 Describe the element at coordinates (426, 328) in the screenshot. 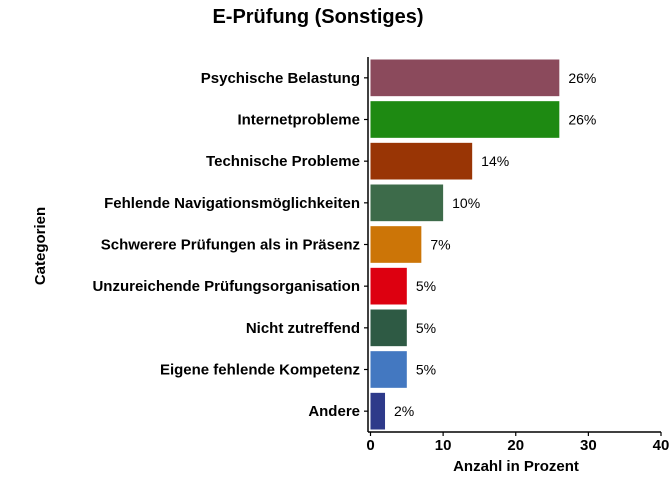

I see `data-label-6: 5%` at that location.